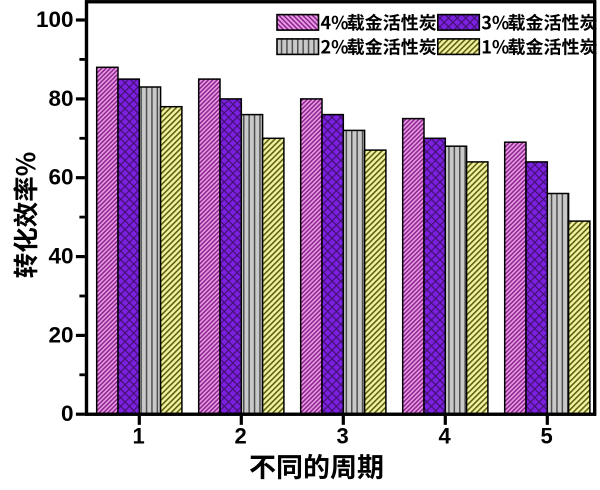  What do you see at coordinates (67, 413) in the screenshot?
I see `svg-text: 0` at bounding box center [67, 413].